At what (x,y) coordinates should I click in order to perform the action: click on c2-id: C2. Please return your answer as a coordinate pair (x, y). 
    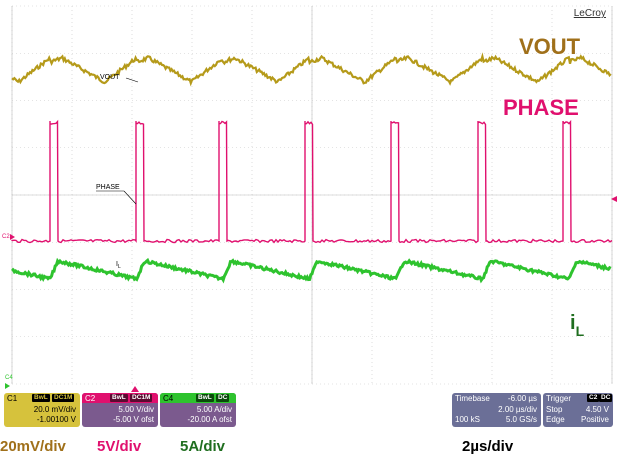
    Looking at the image, I should click on (90, 398).